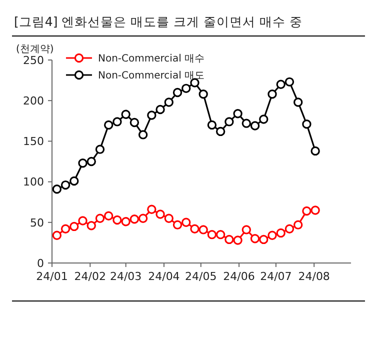 The image size is (379, 337). Describe the element at coordinates (37, 223) in the screenshot. I see `y-tick-label: 50` at that location.